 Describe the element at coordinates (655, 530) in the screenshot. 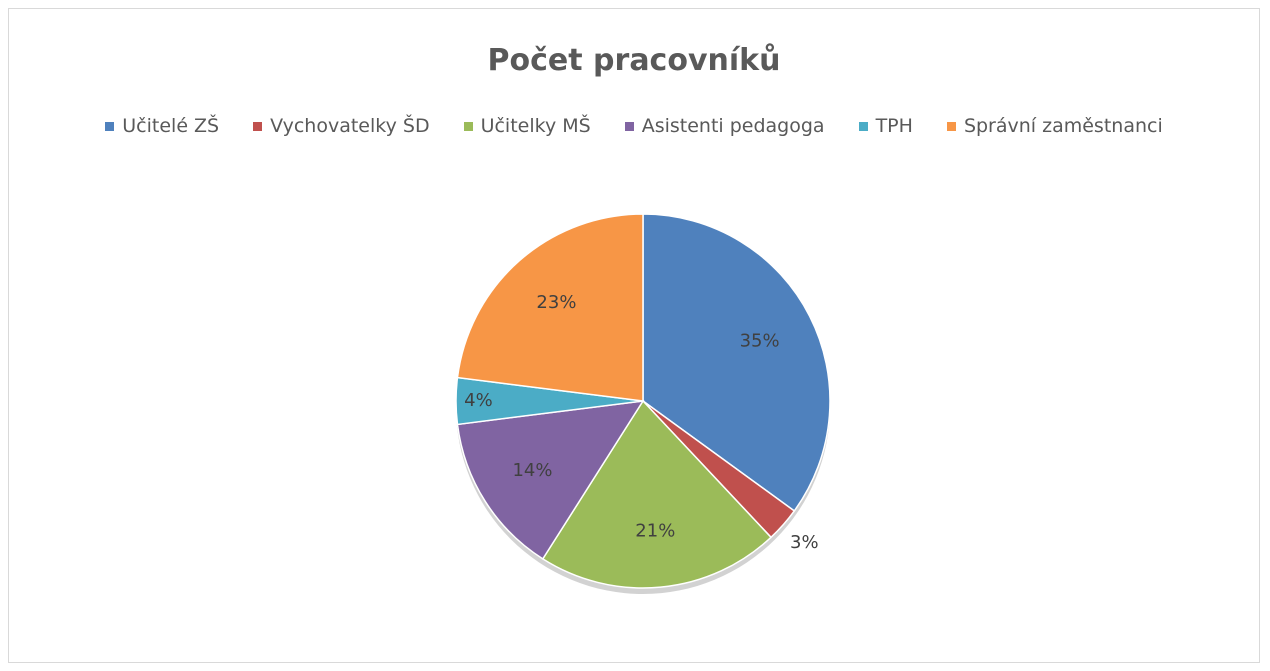

I see `data-label: 21%` at that location.